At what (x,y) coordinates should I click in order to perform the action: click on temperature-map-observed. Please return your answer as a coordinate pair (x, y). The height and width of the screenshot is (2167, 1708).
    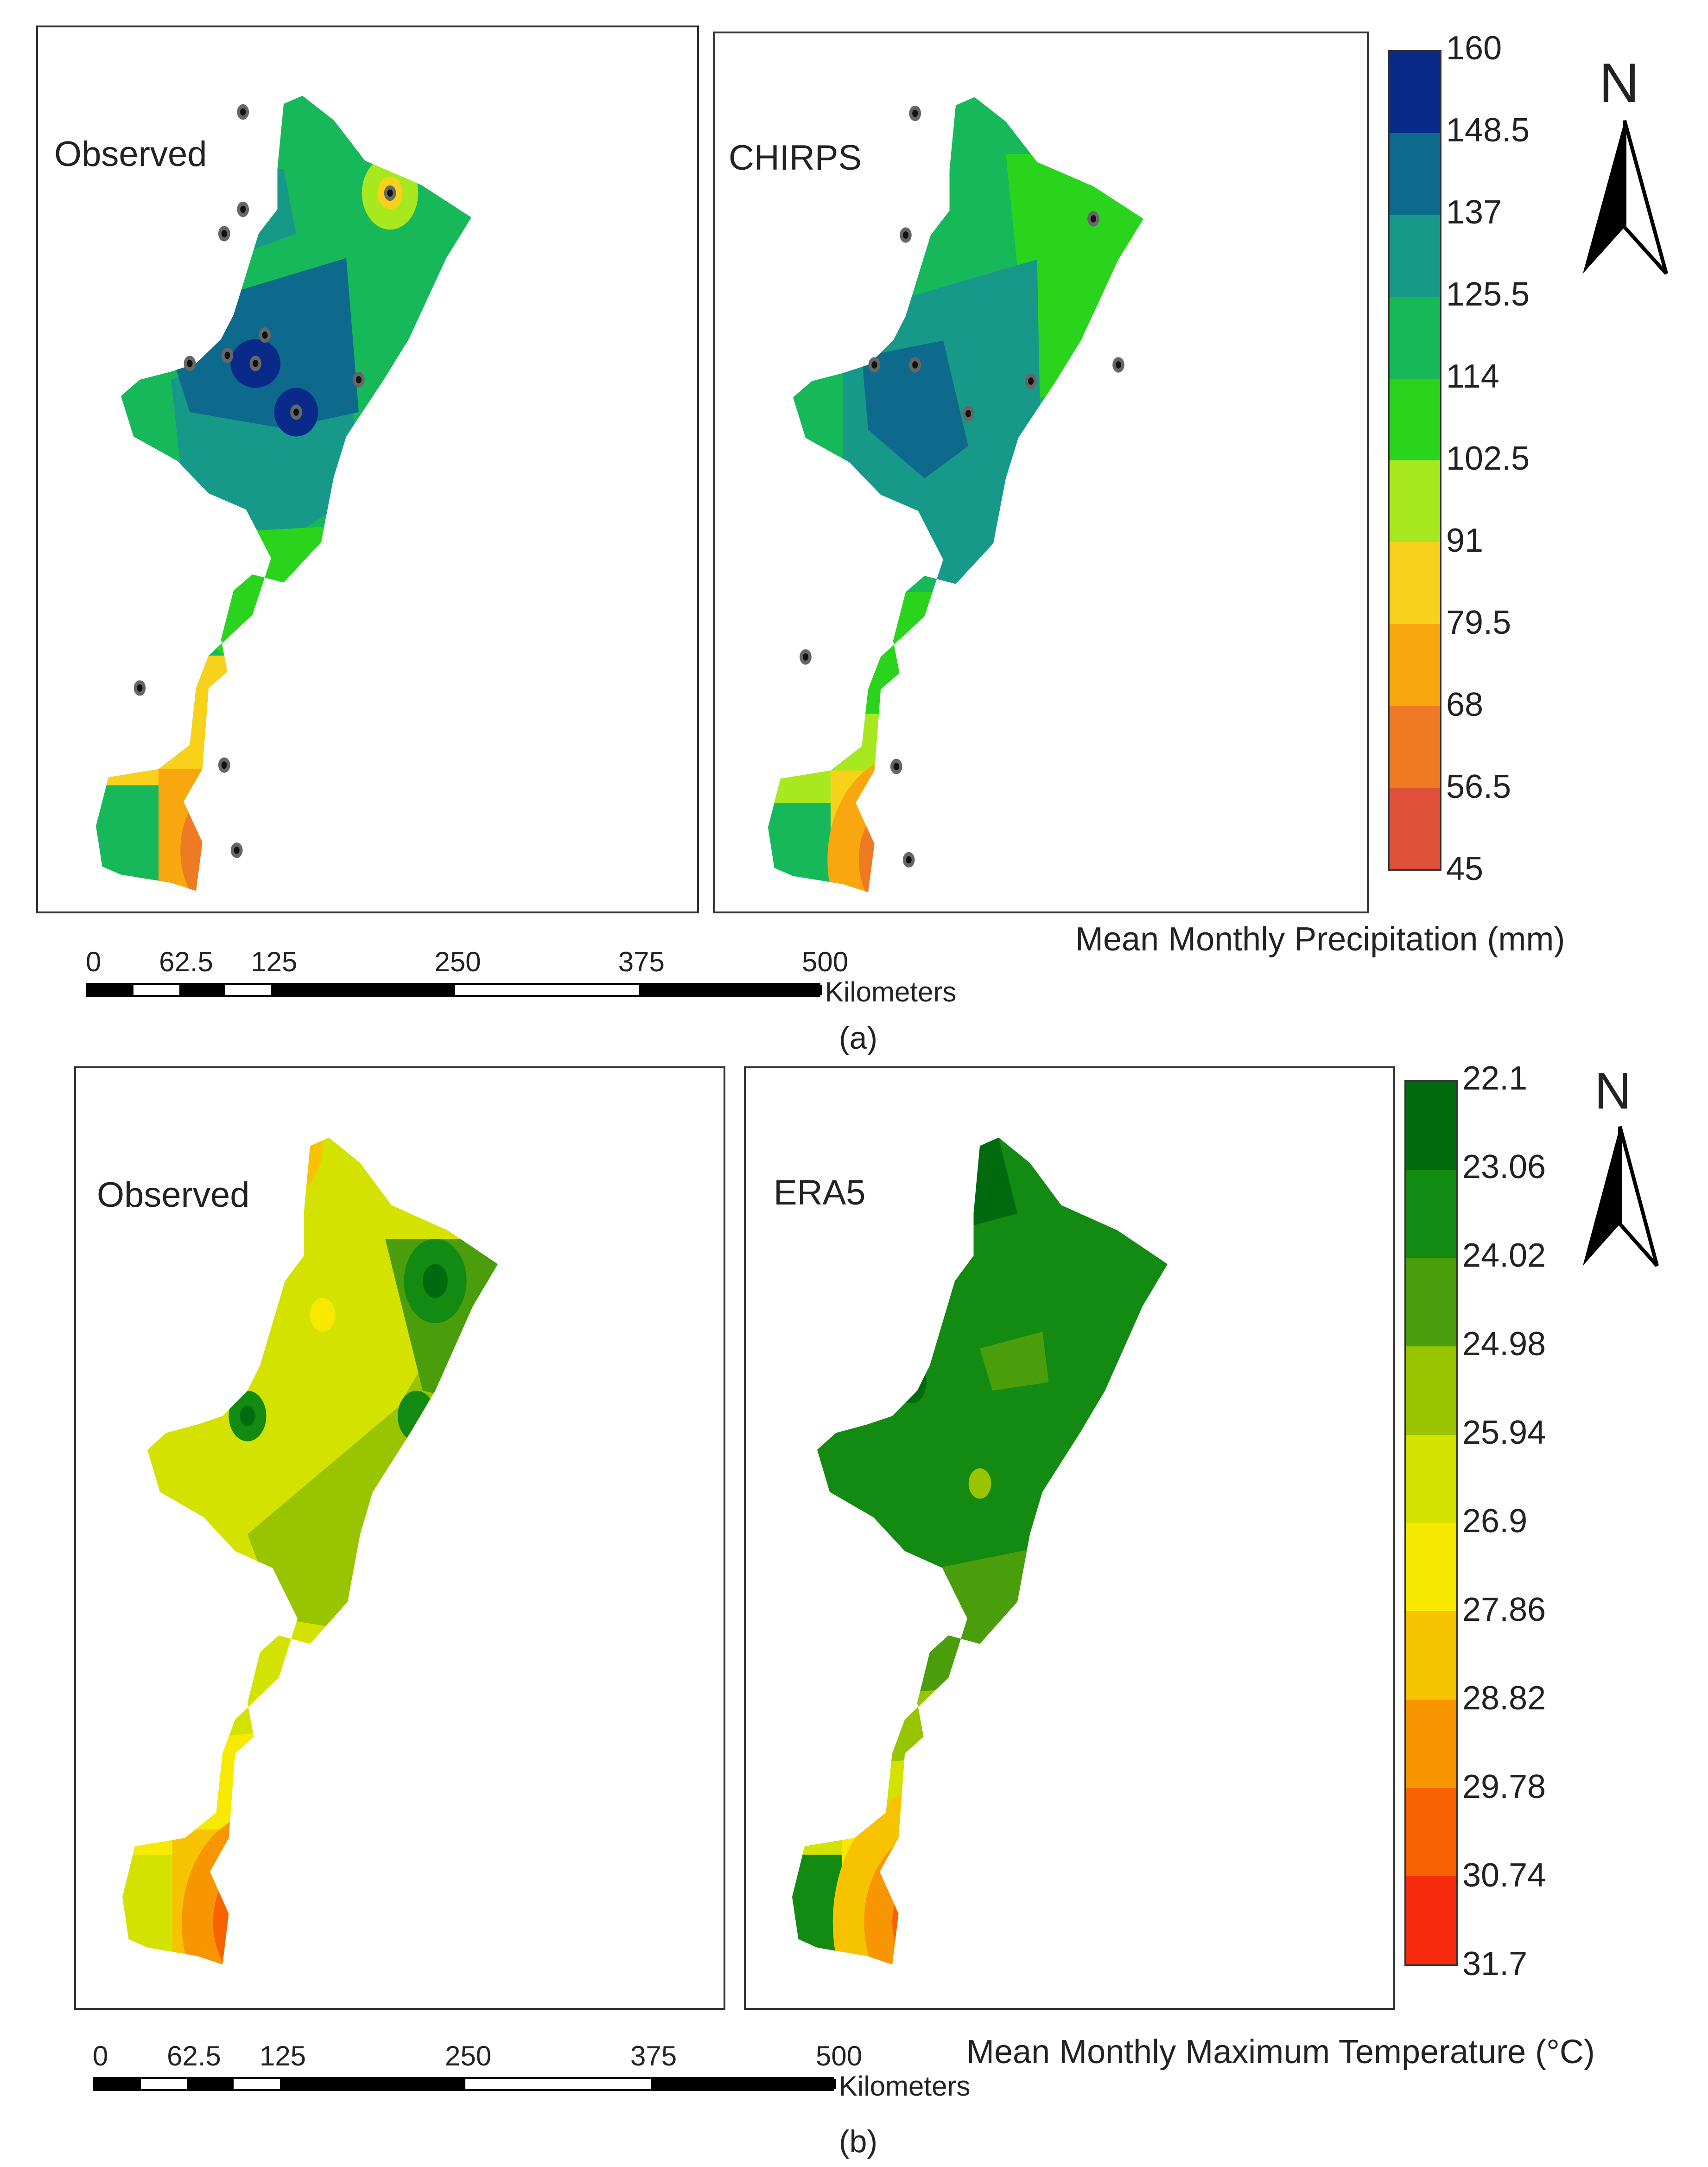
    Looking at the image, I should click on (310, 1551).